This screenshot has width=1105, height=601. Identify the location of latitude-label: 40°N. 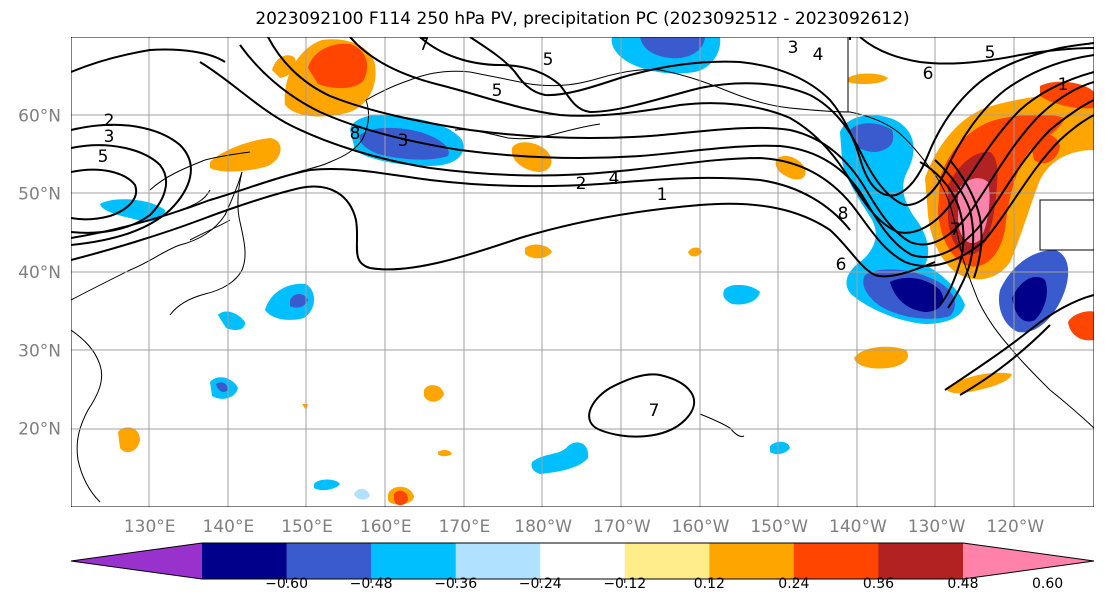
(39, 273).